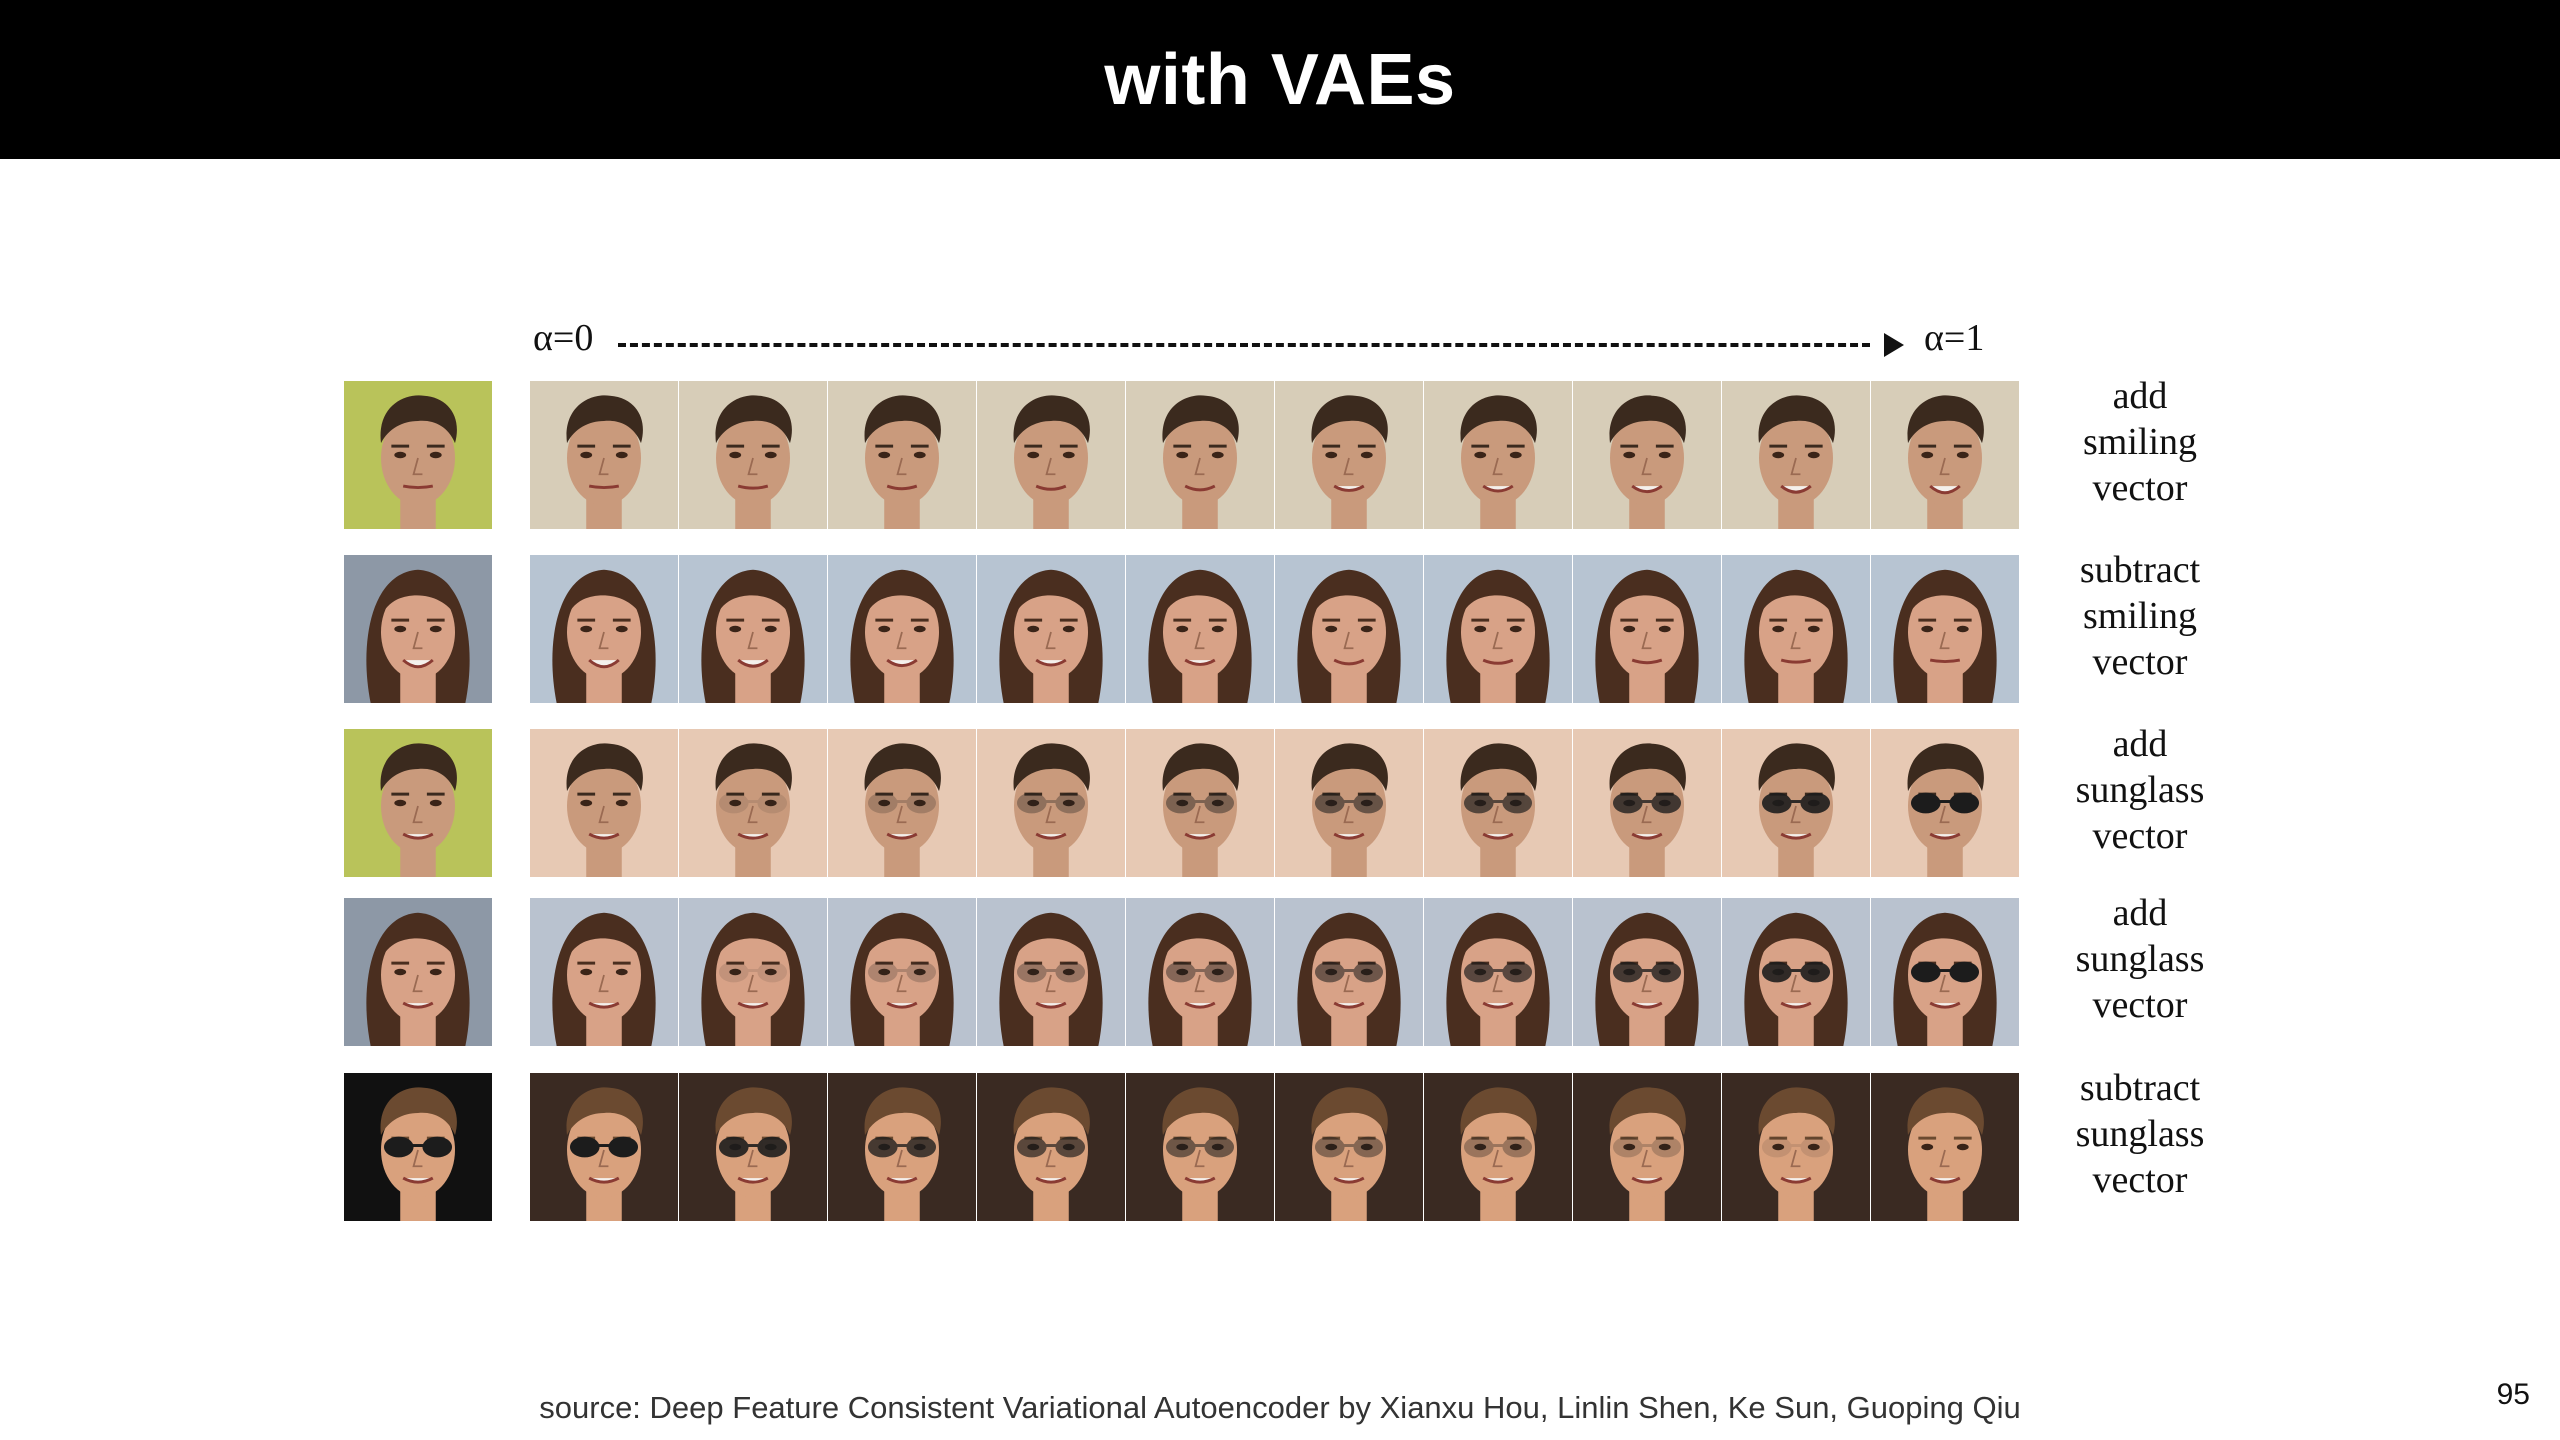  Describe the element at coordinates (1954, 338) in the screenshot. I see `alpha-end-label: α=1` at that location.